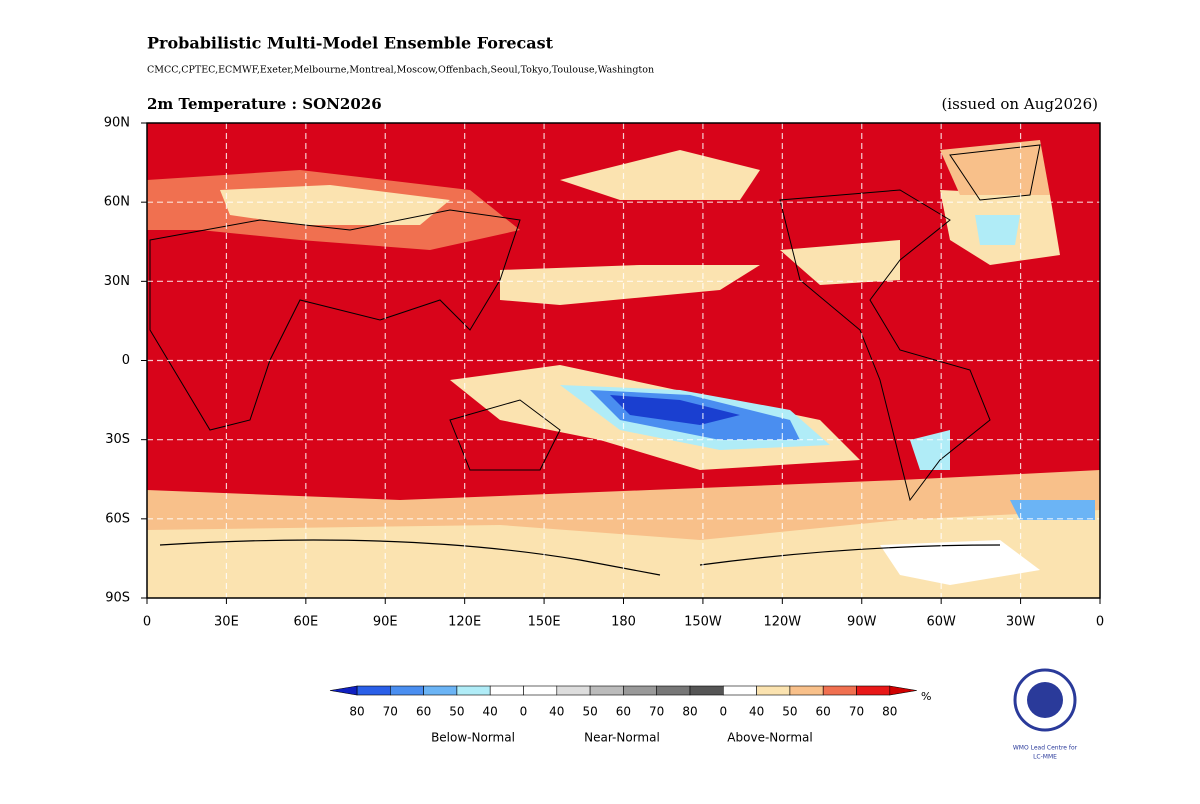 This screenshot has width=1200, height=804. I want to click on lon-label: 90E, so click(385, 622).